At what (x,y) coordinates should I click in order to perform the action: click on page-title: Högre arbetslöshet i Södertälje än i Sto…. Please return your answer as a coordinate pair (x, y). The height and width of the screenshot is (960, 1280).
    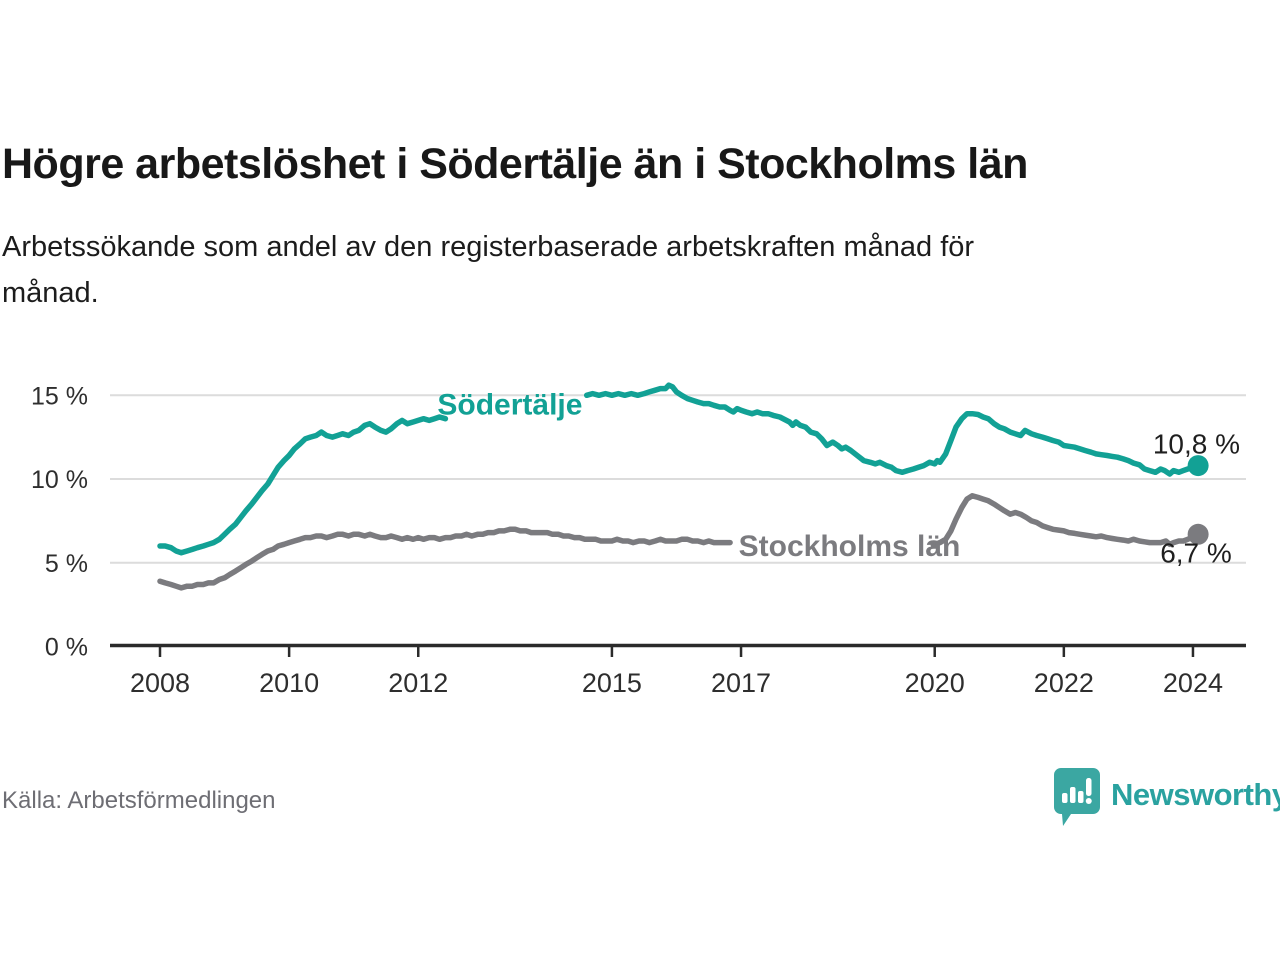
    Looking at the image, I should click on (515, 164).